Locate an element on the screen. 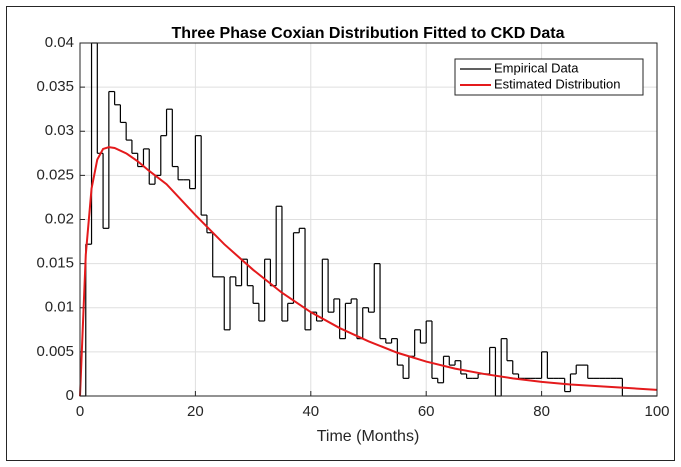 Image resolution: width=681 pixels, height=467 pixels. legend-box is located at coordinates (549, 77).